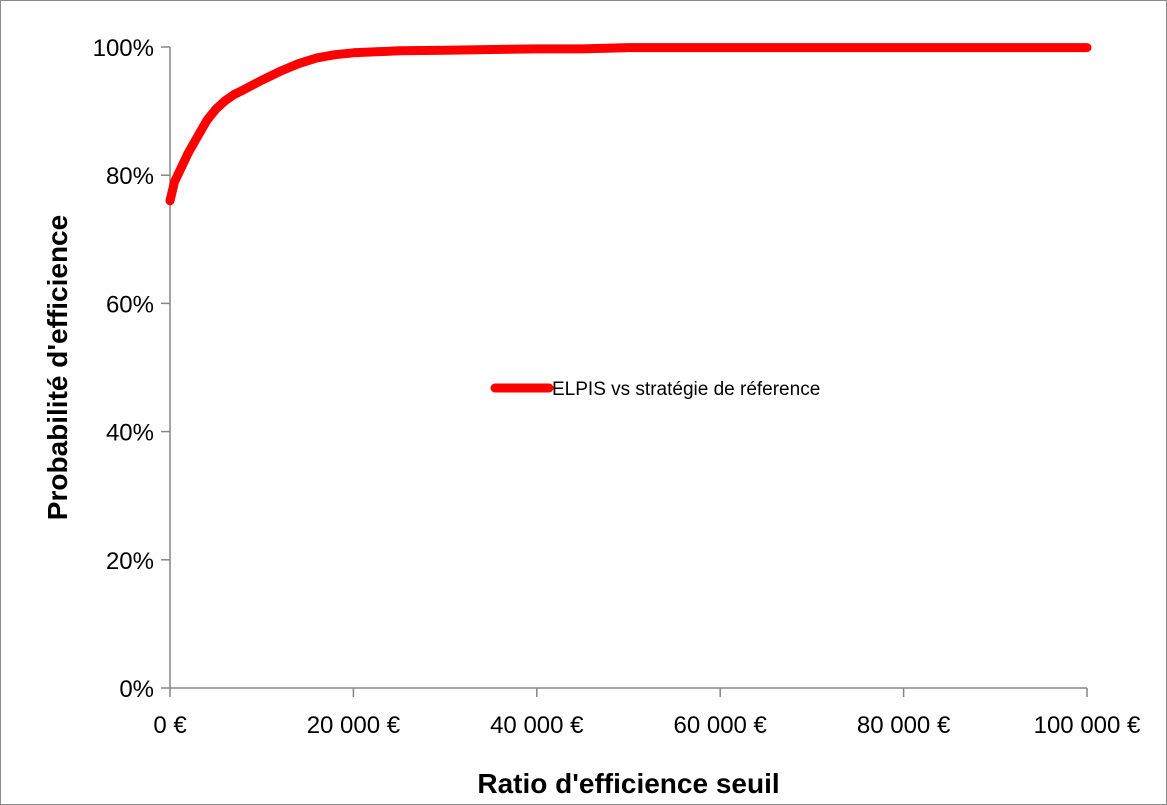 The image size is (1167, 805). I want to click on y-tick-label: 80%, so click(130, 176).